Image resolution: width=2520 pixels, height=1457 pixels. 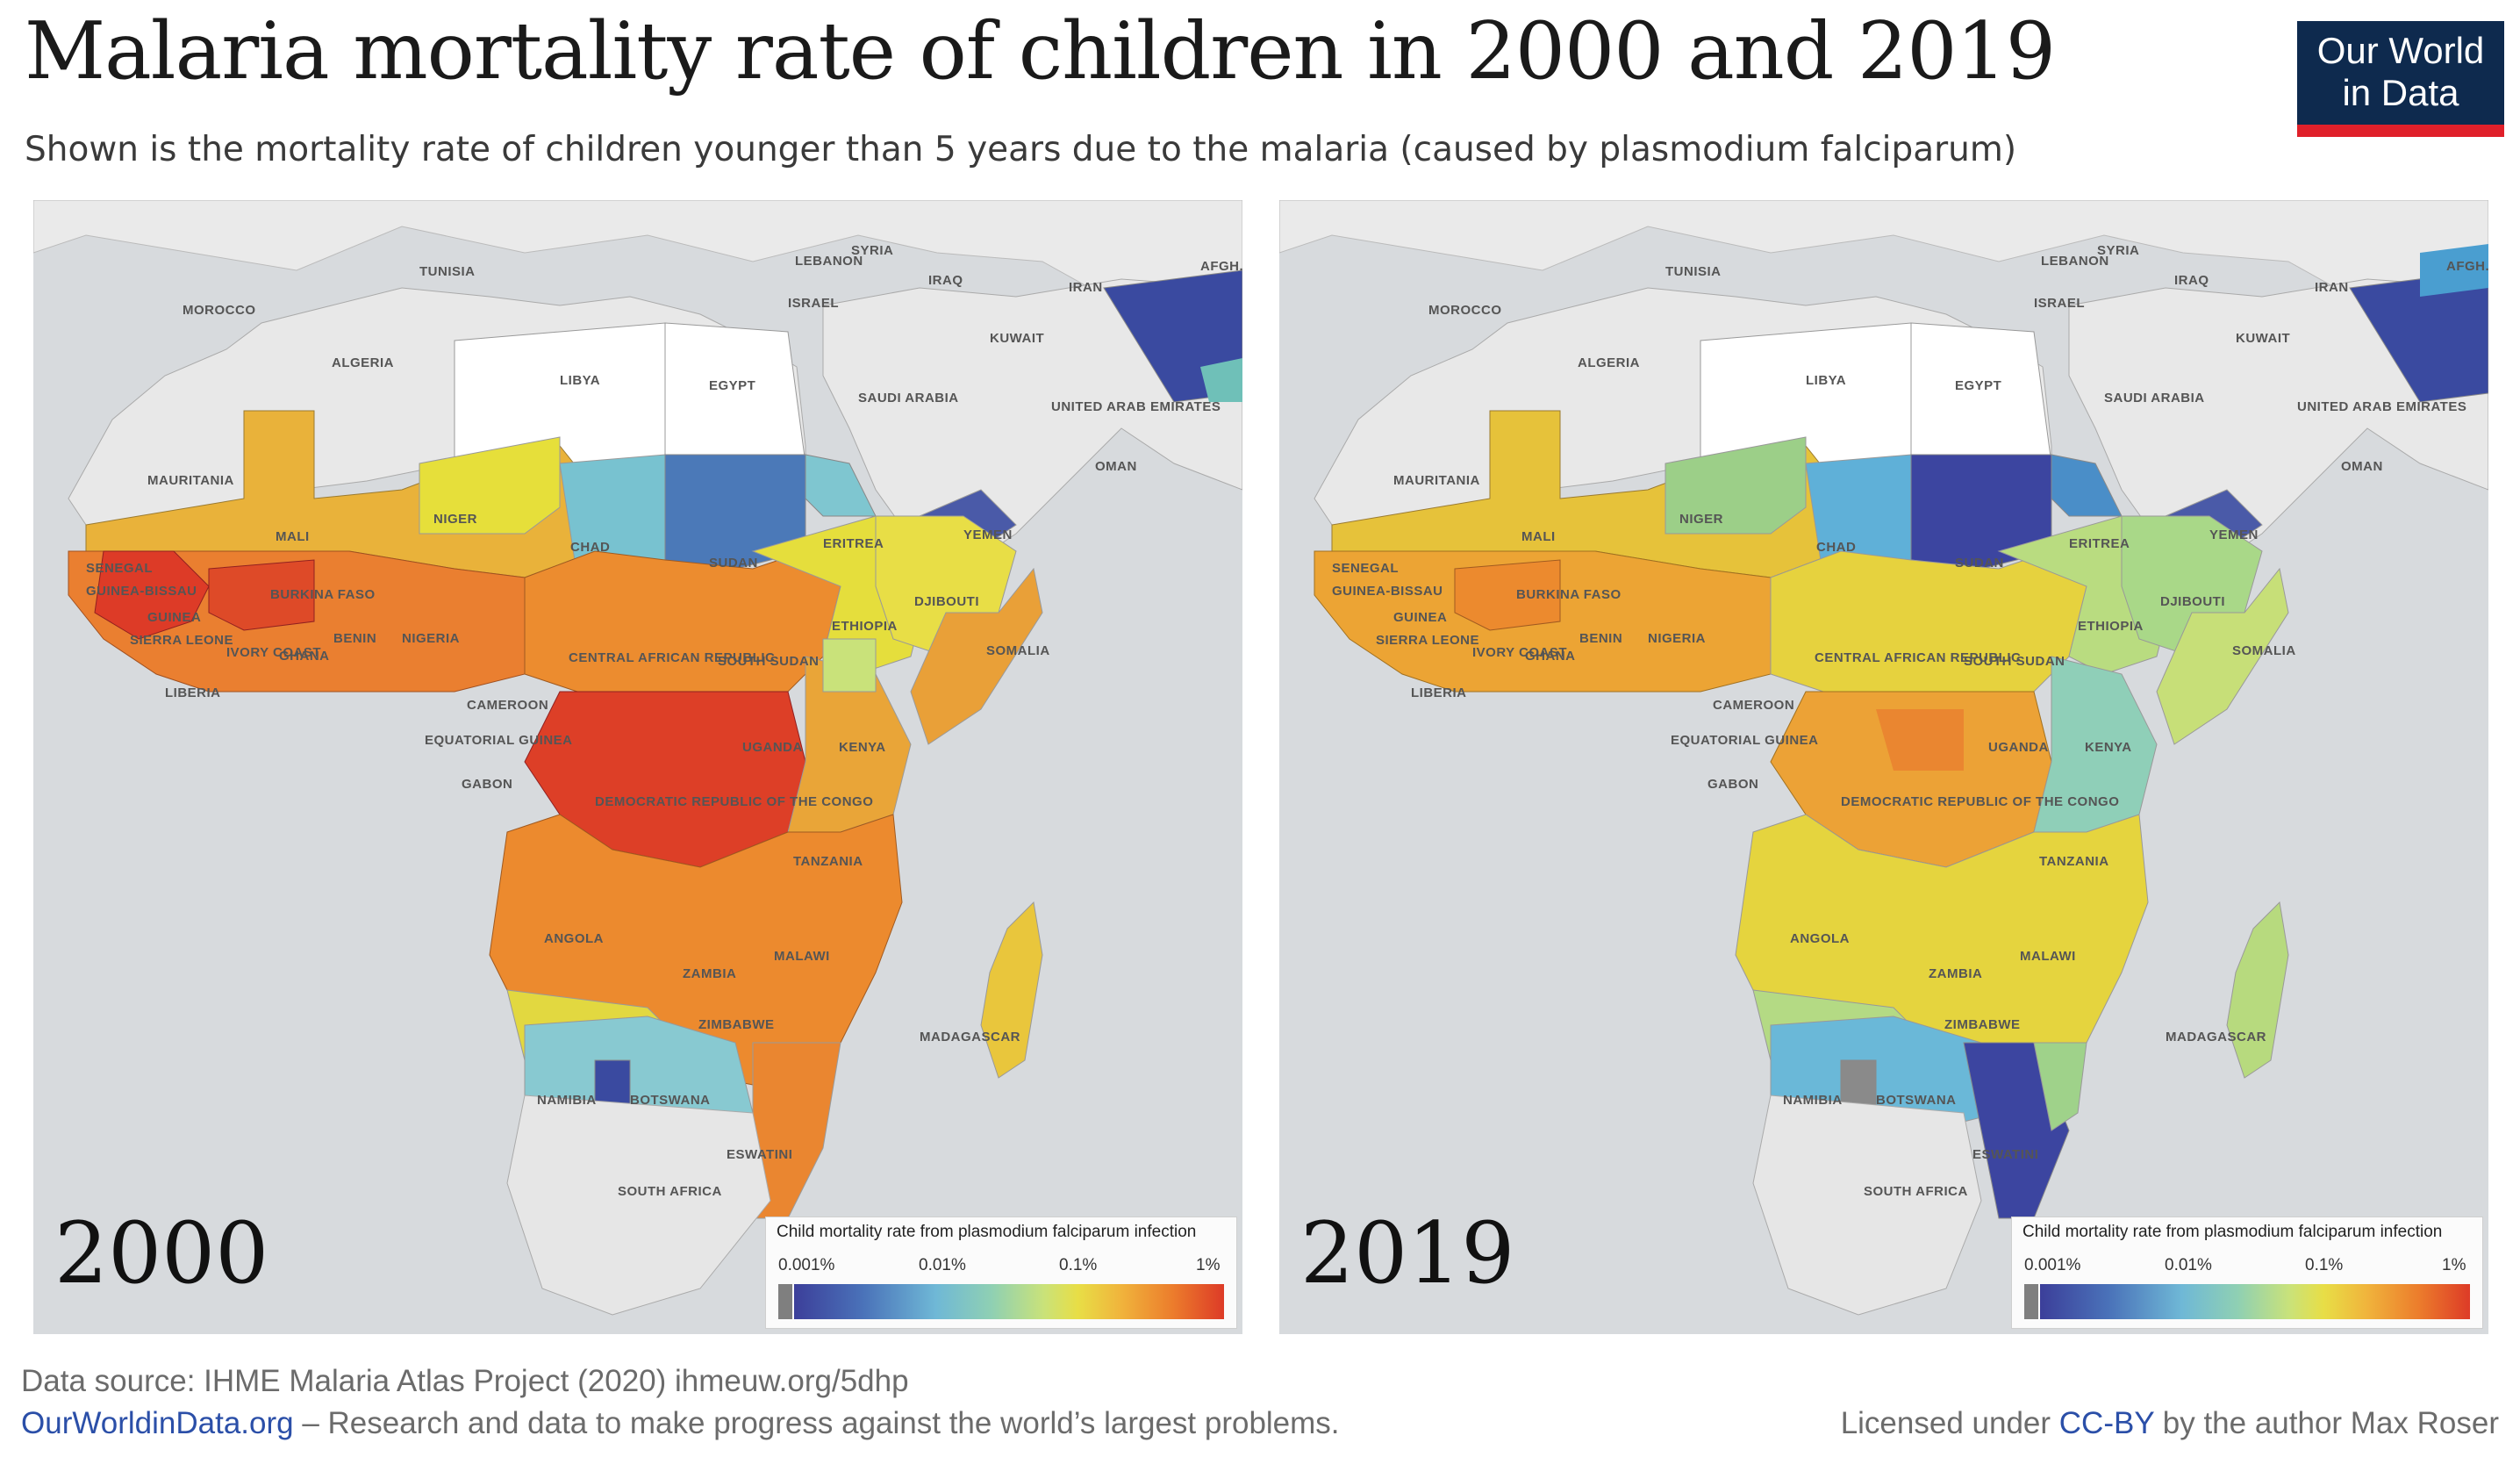 What do you see at coordinates (853, 543) in the screenshot?
I see `label-eritrea: ERITREA` at bounding box center [853, 543].